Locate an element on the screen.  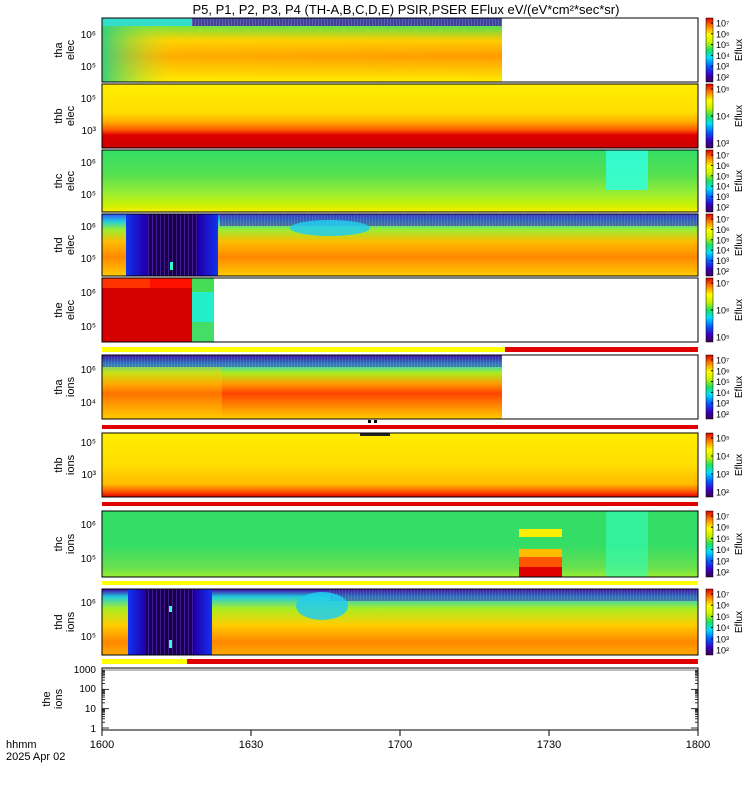
log-tick-marks is located at coordinates (400, 699).